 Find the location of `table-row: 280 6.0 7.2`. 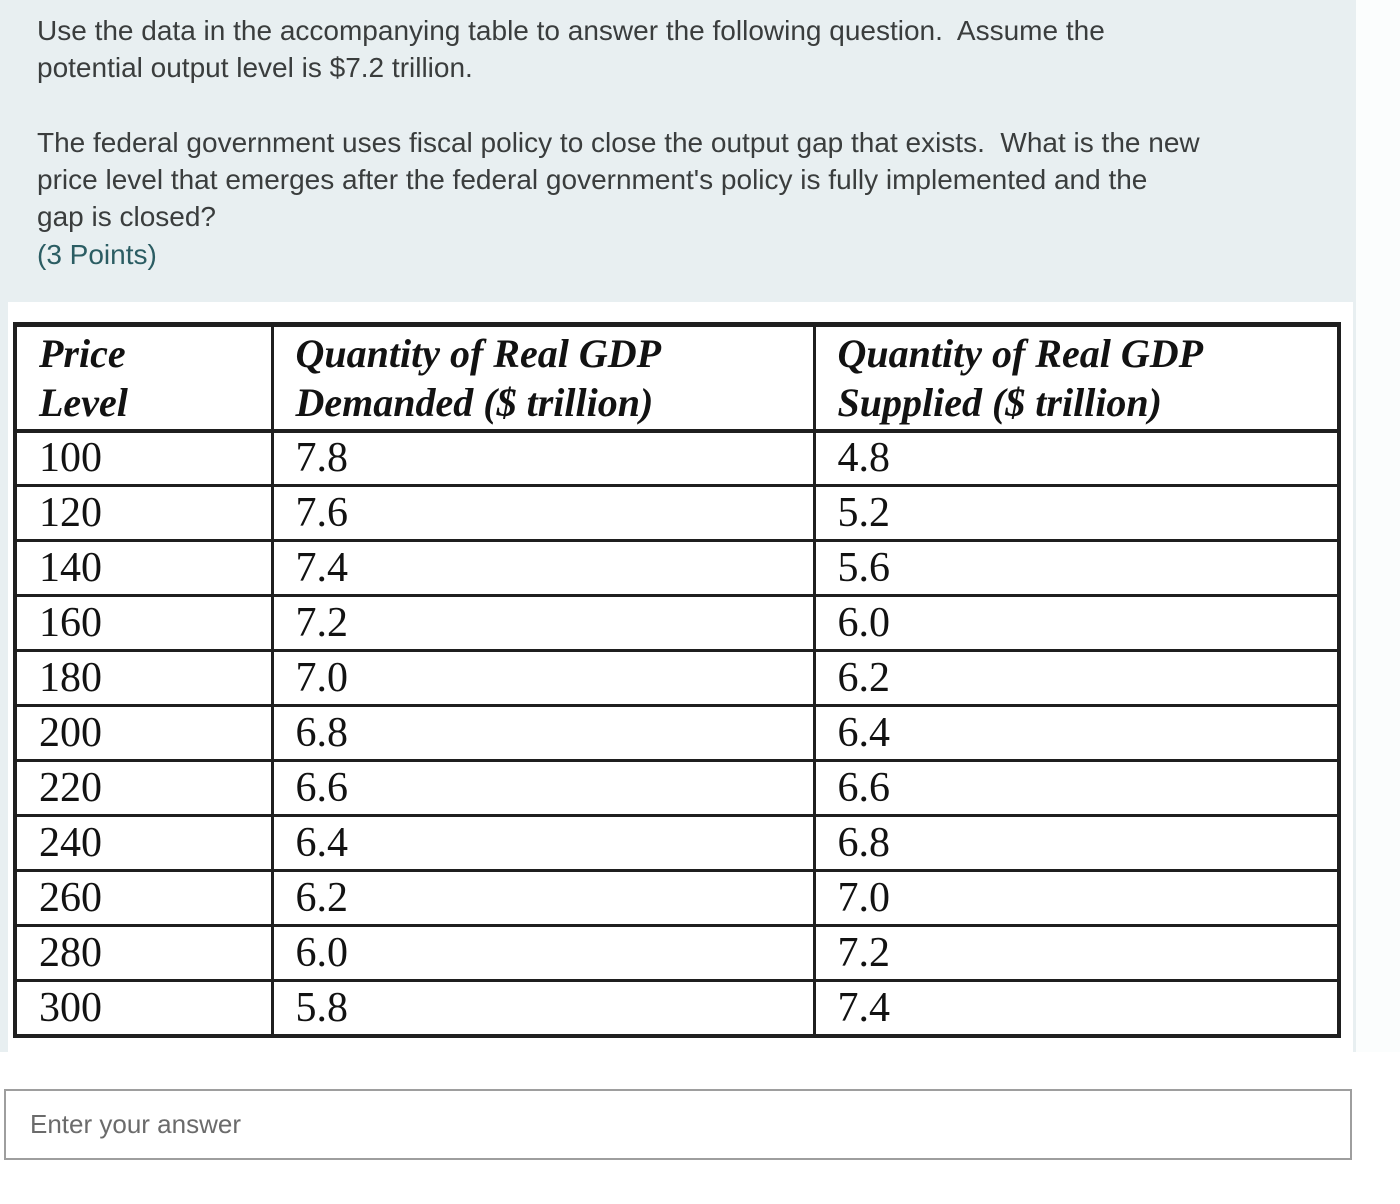

table-row: 280 6.0 7.2 is located at coordinates (677, 953).